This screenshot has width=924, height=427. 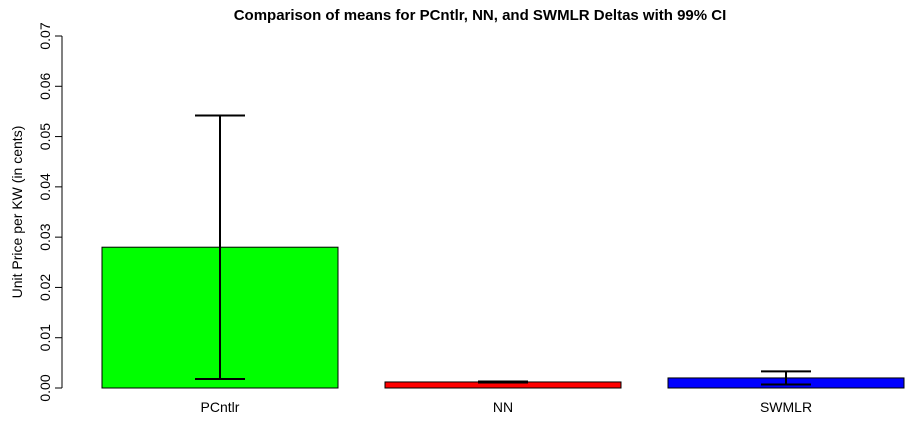 What do you see at coordinates (503, 407) in the screenshot?
I see `x-tick-label: NN` at bounding box center [503, 407].